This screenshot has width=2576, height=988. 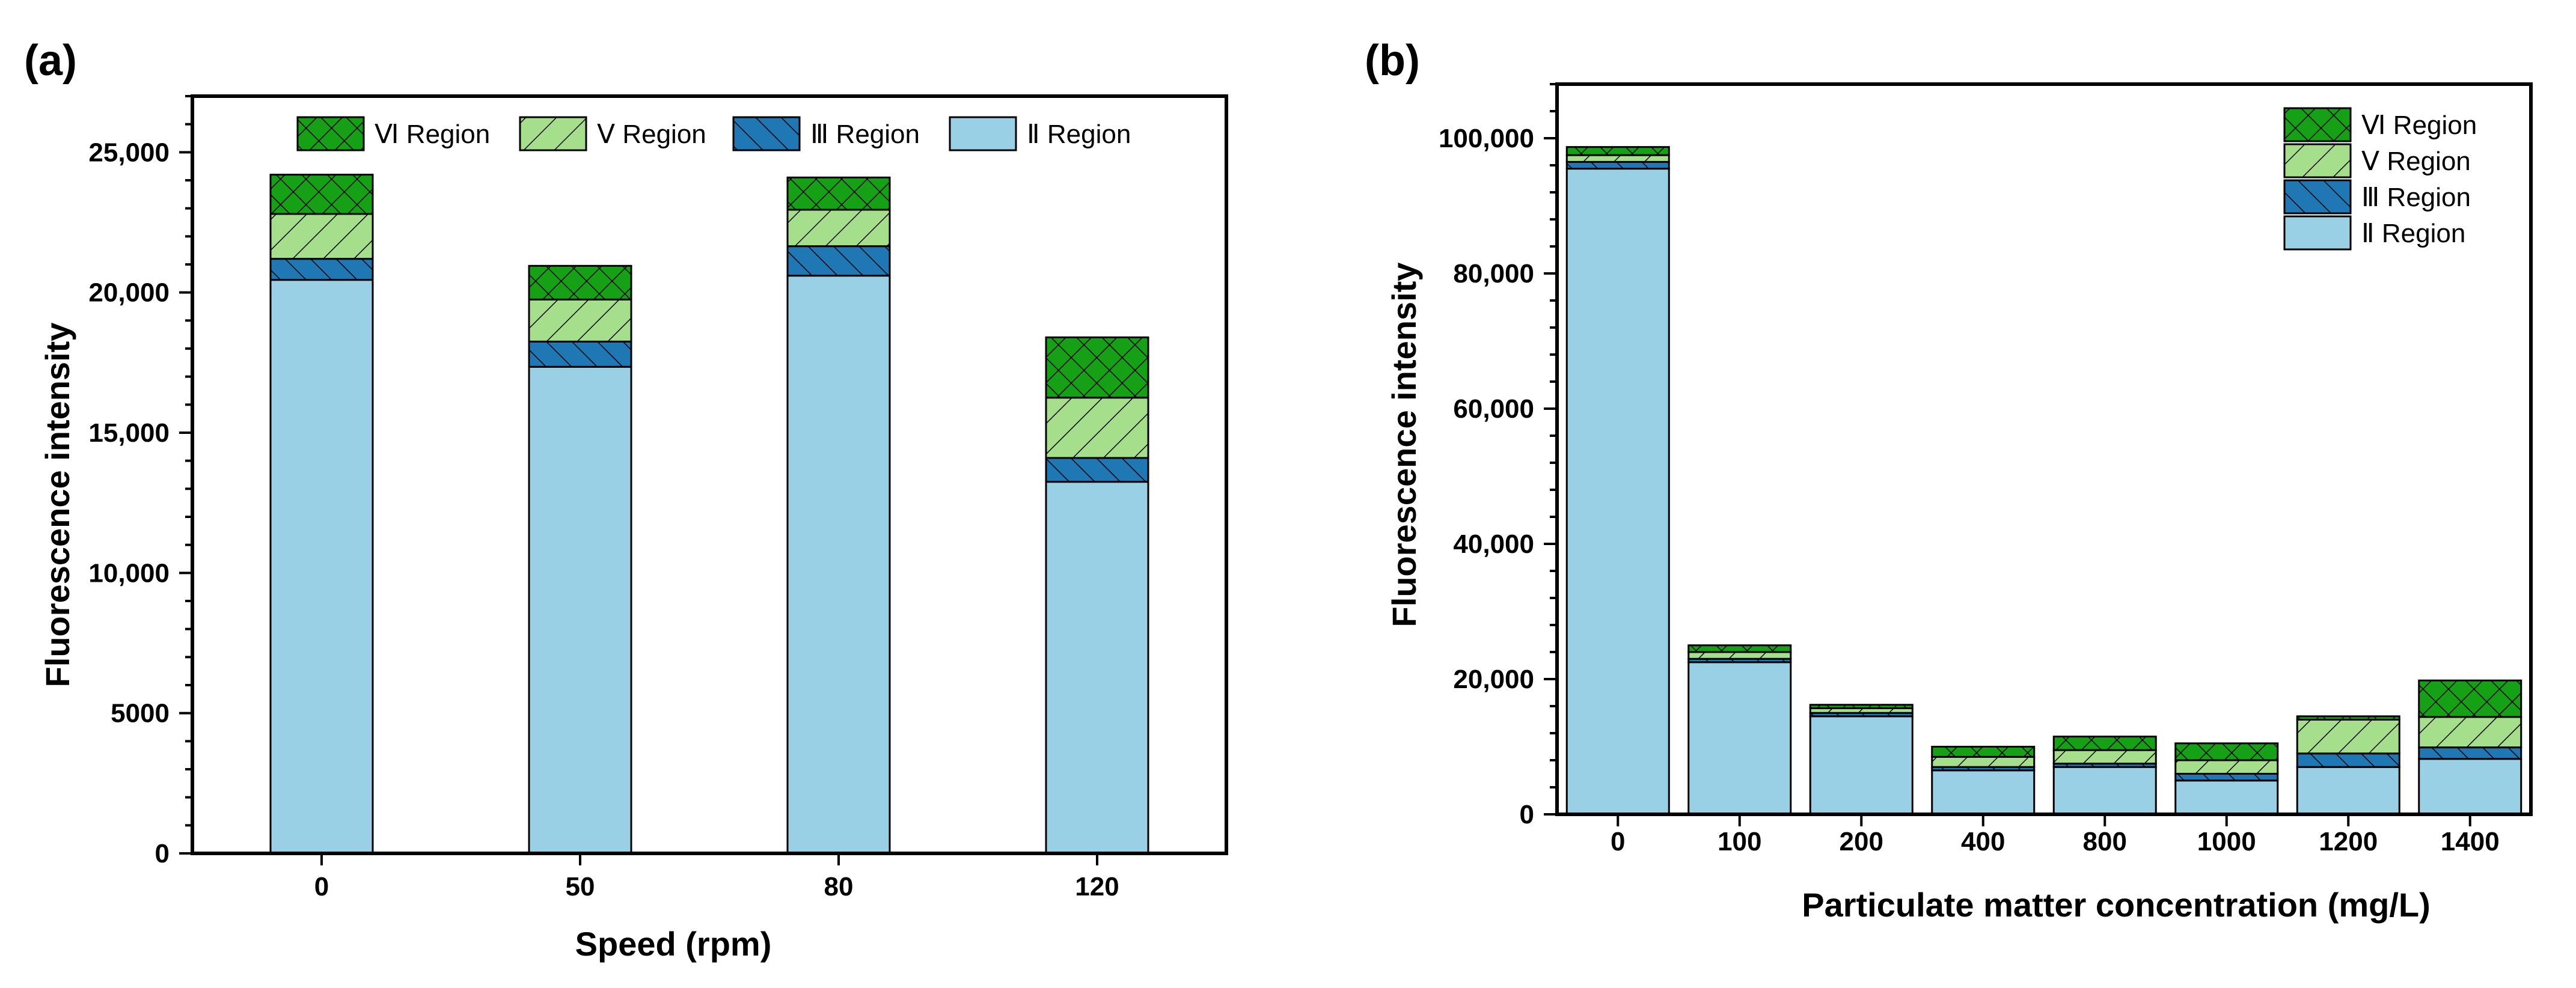 What do you see at coordinates (129, 433) in the screenshot?
I see `y-tick-label: 15,000` at bounding box center [129, 433].